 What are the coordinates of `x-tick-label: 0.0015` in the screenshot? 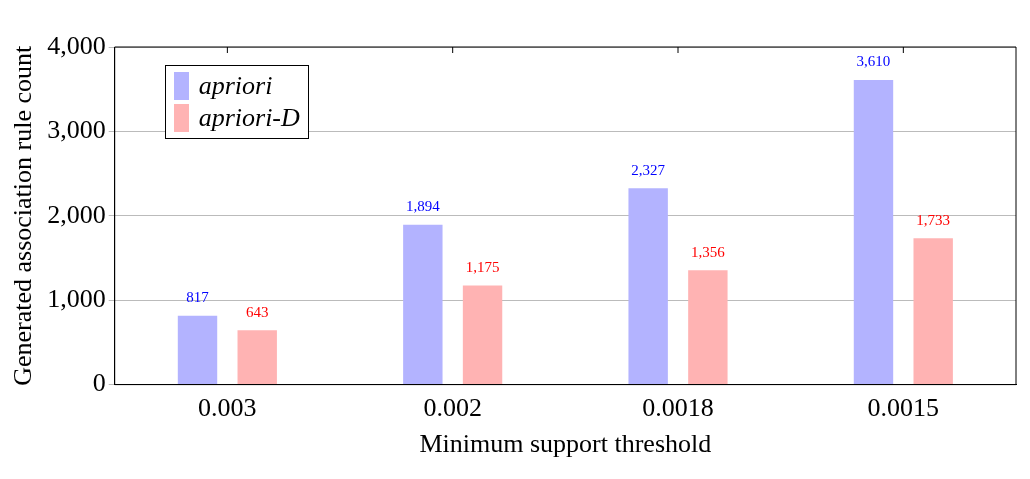 It's located at (903, 408).